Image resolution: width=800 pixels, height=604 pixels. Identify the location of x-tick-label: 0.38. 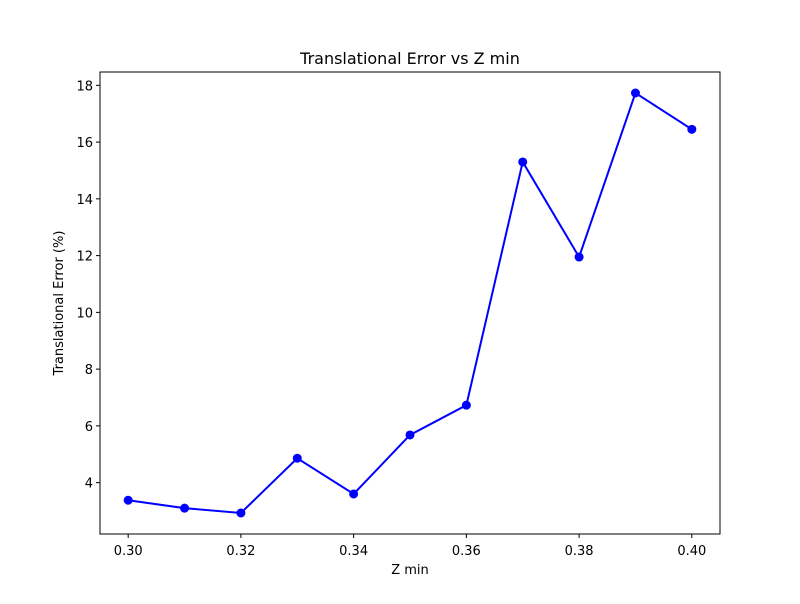
(579, 551).